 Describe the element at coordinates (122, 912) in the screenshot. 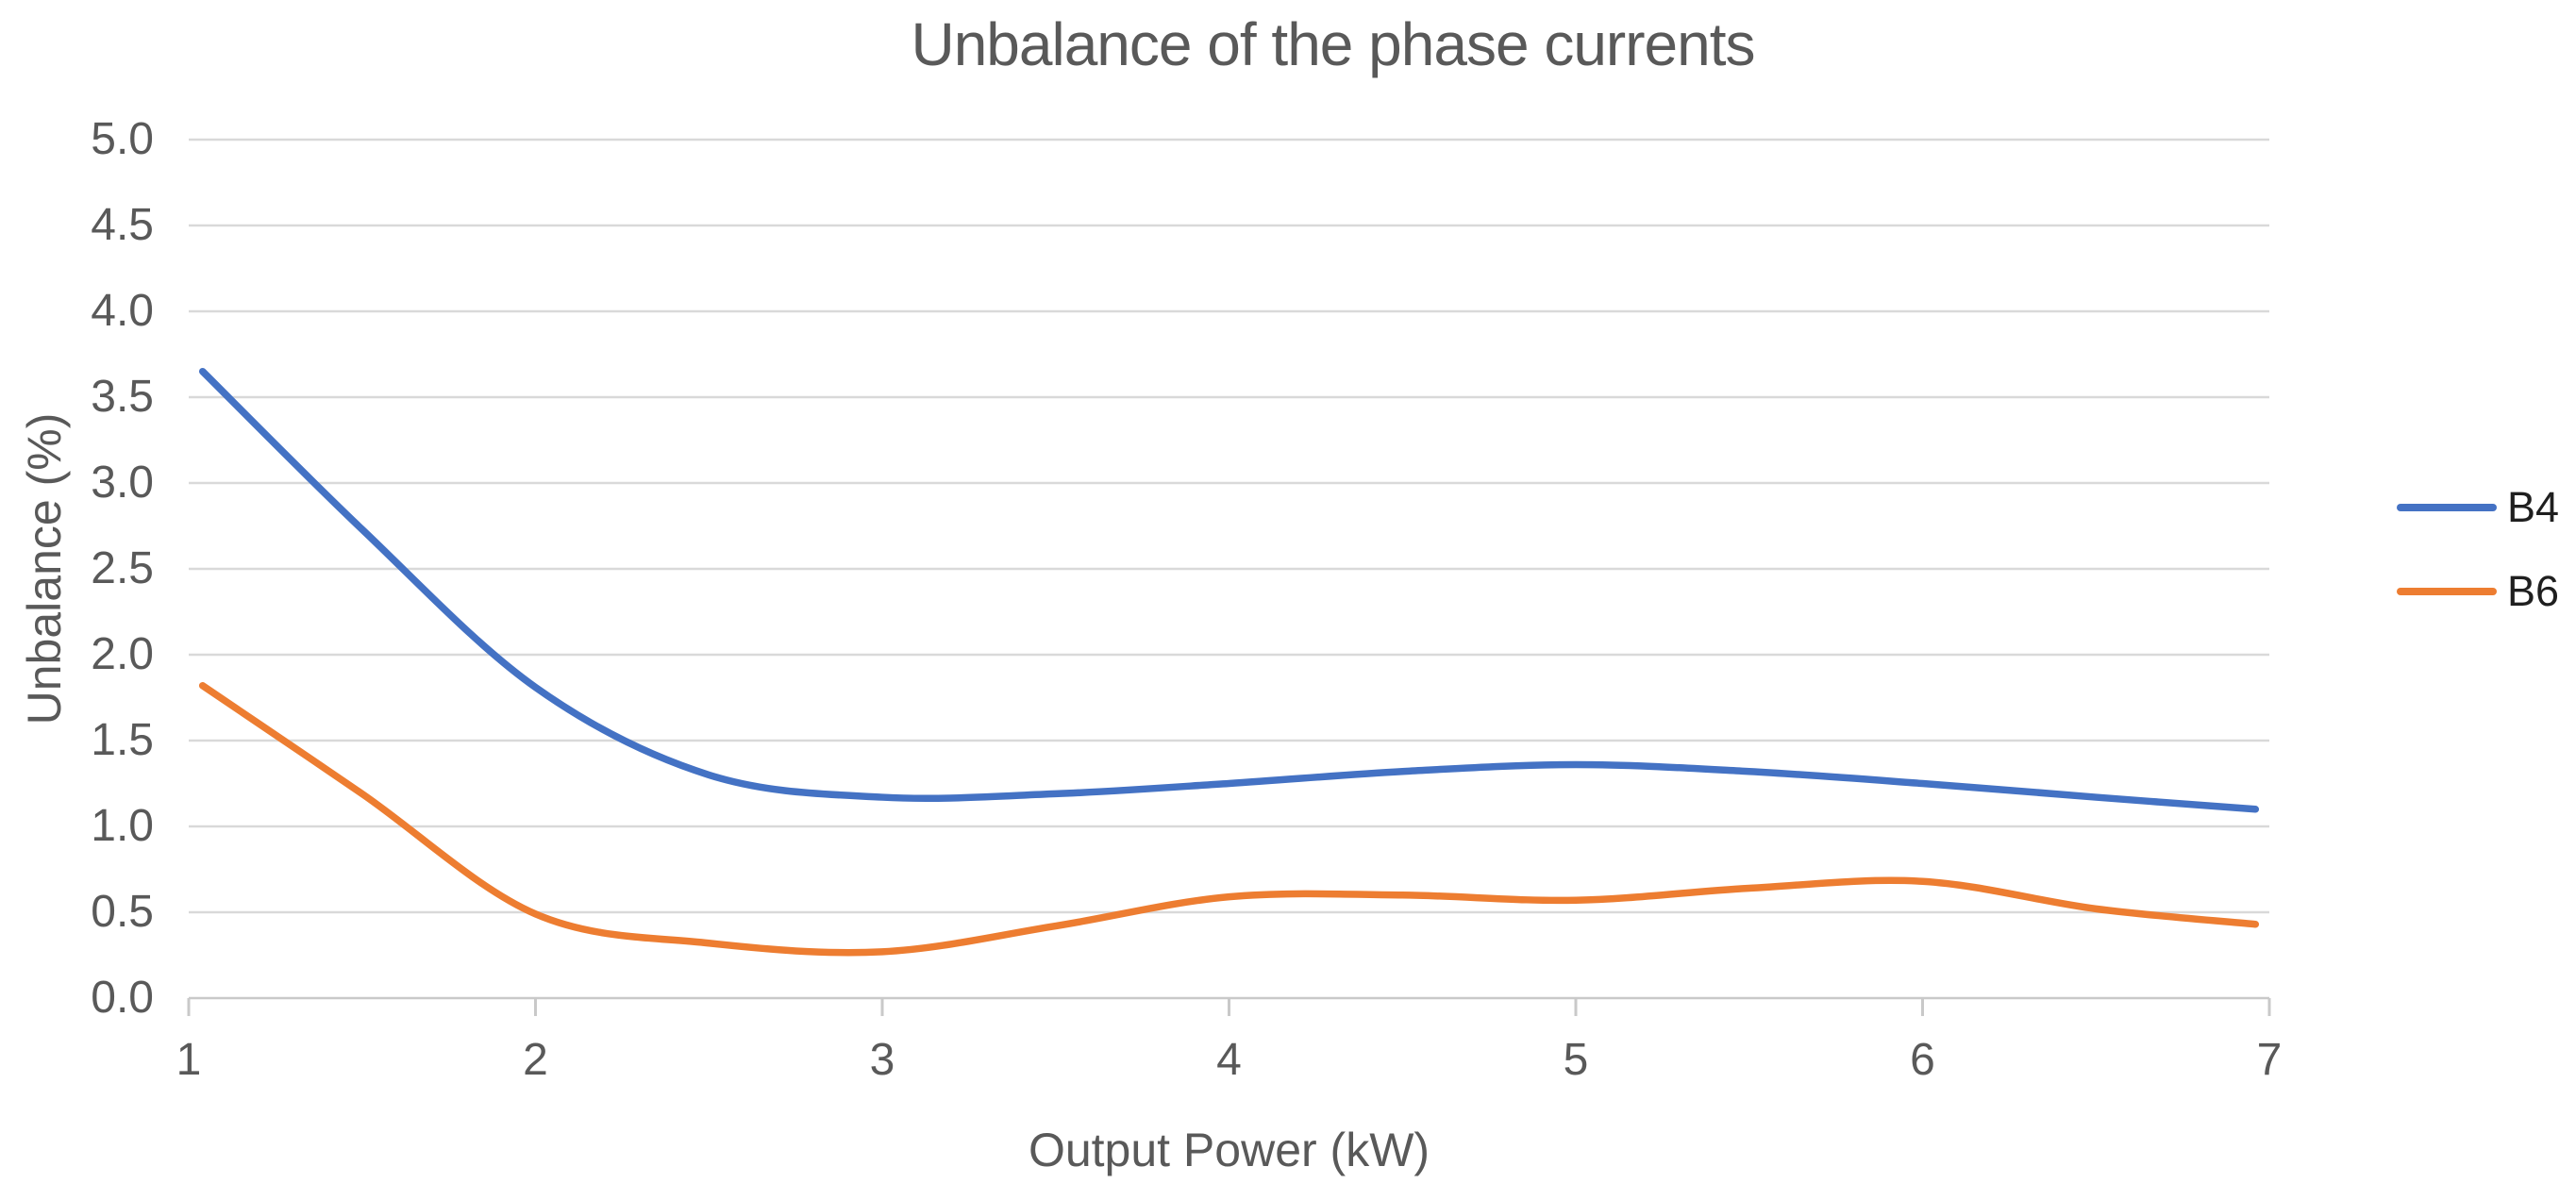

I see `y-tick-label-0.5: 0.5` at that location.